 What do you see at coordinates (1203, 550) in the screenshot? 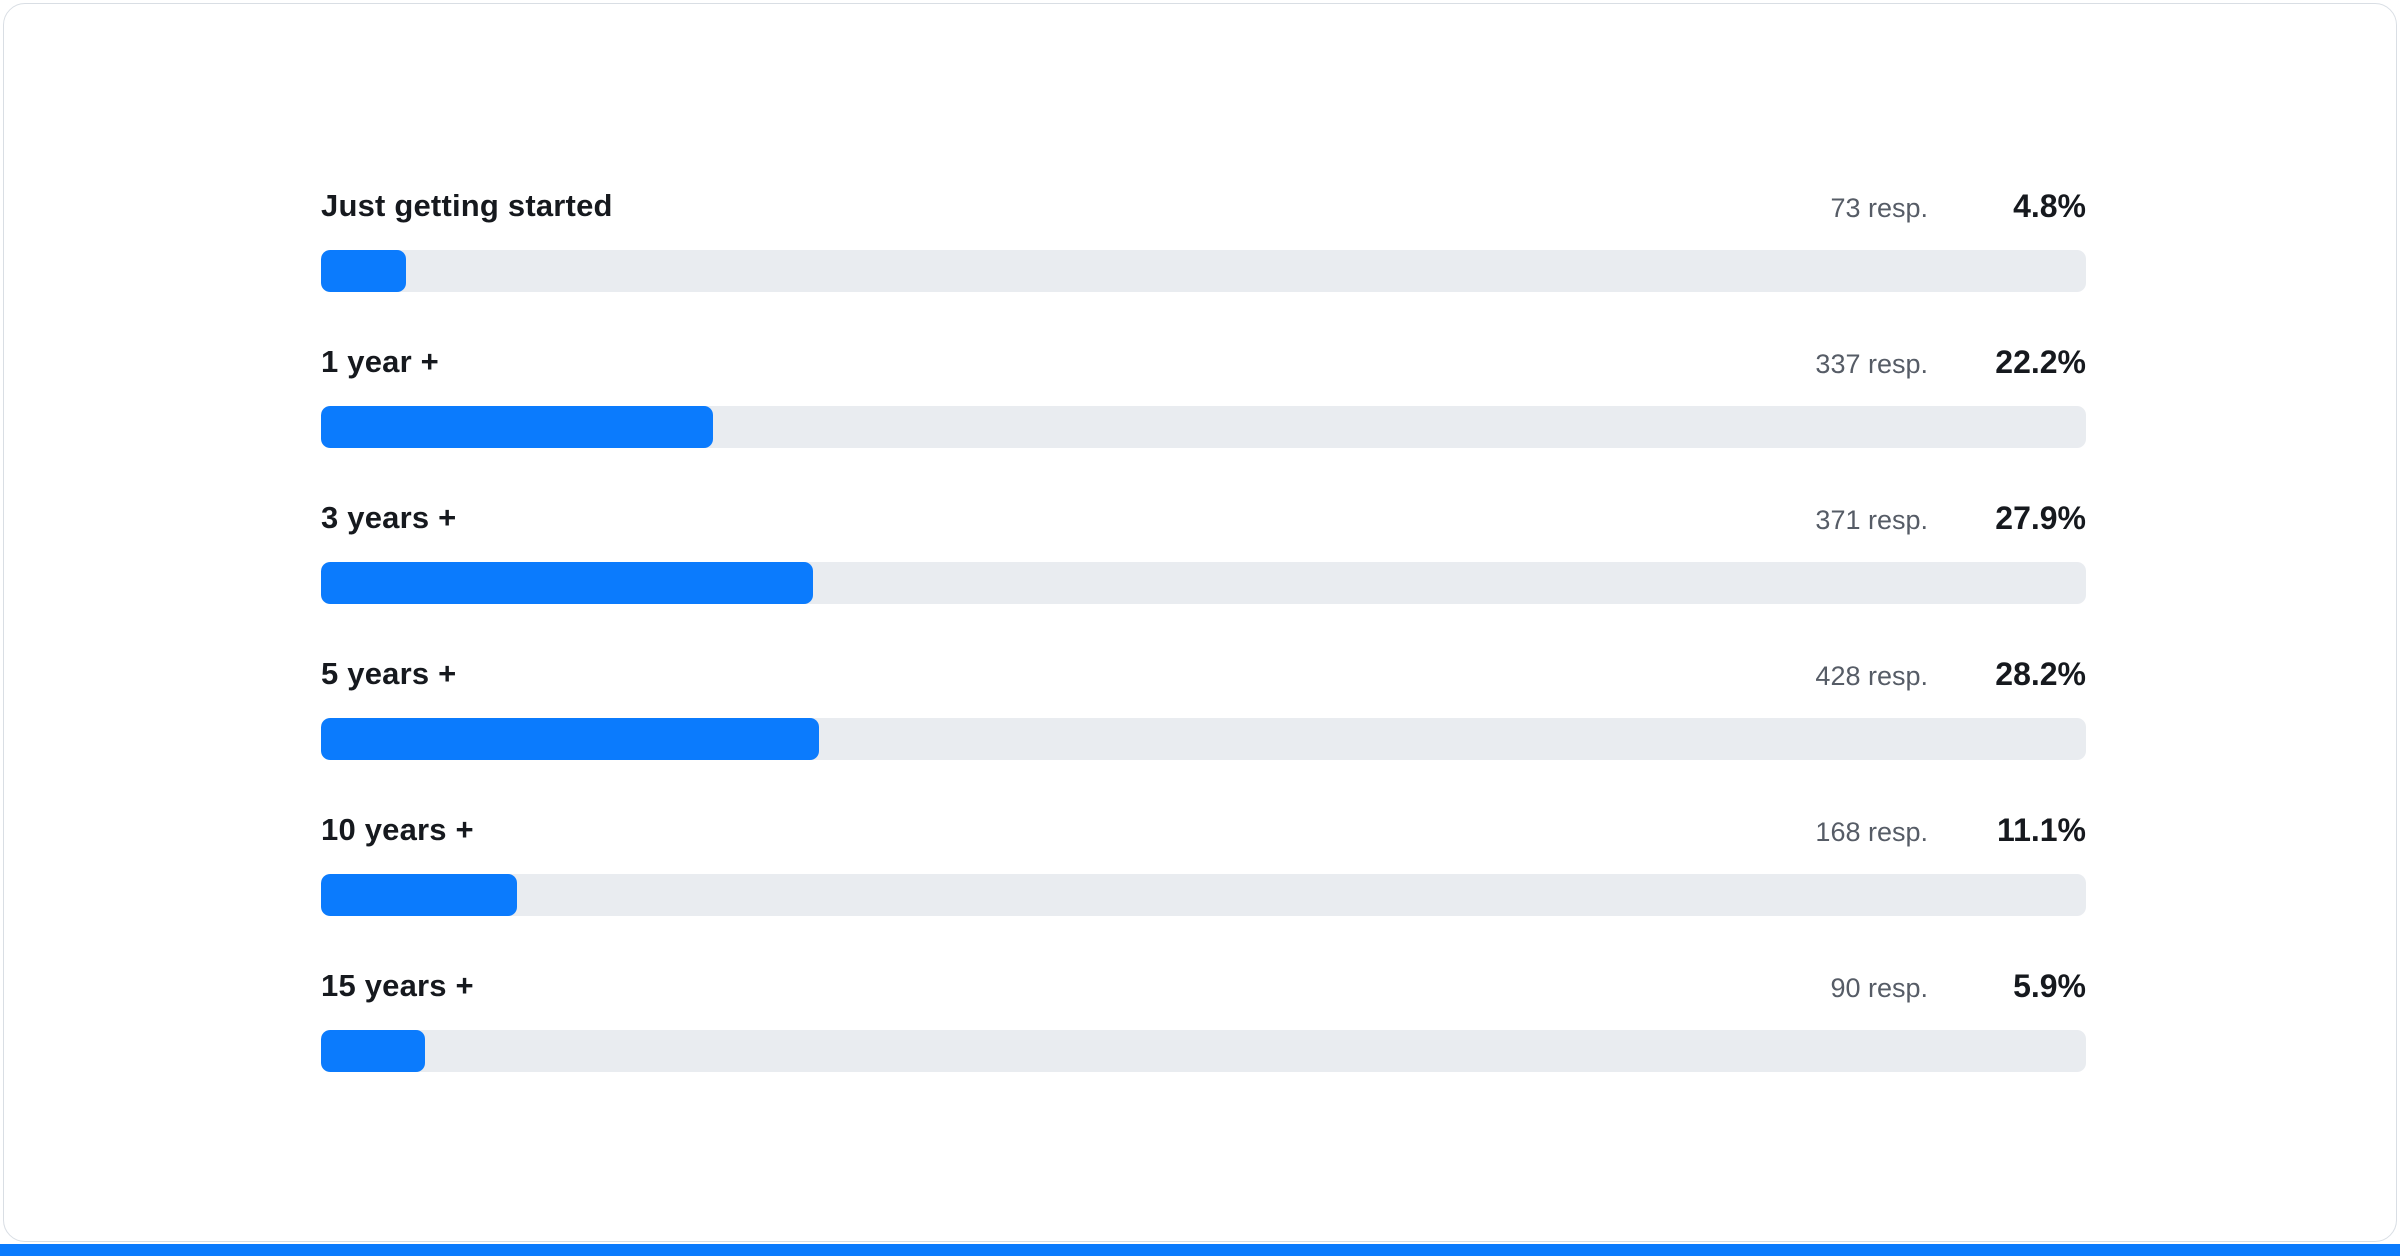
I see `survey-row: 3 years + 371 resp. 27.9%` at bounding box center [1203, 550].